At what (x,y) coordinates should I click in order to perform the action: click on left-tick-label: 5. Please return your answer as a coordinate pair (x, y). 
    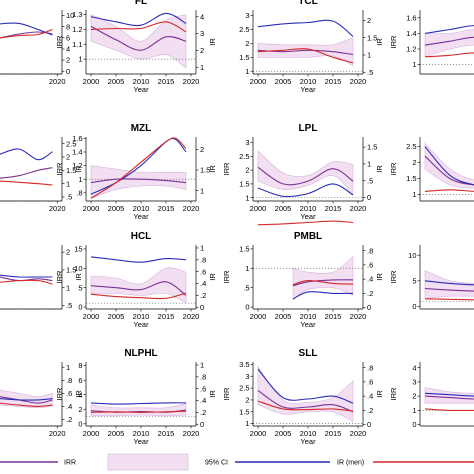
    Looking at the image, I should click on (414, 280).